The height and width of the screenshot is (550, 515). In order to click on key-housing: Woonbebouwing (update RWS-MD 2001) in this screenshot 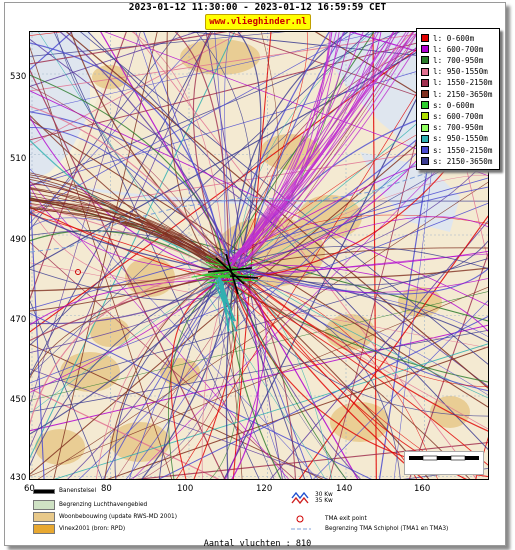, I will do `click(105, 517)`.